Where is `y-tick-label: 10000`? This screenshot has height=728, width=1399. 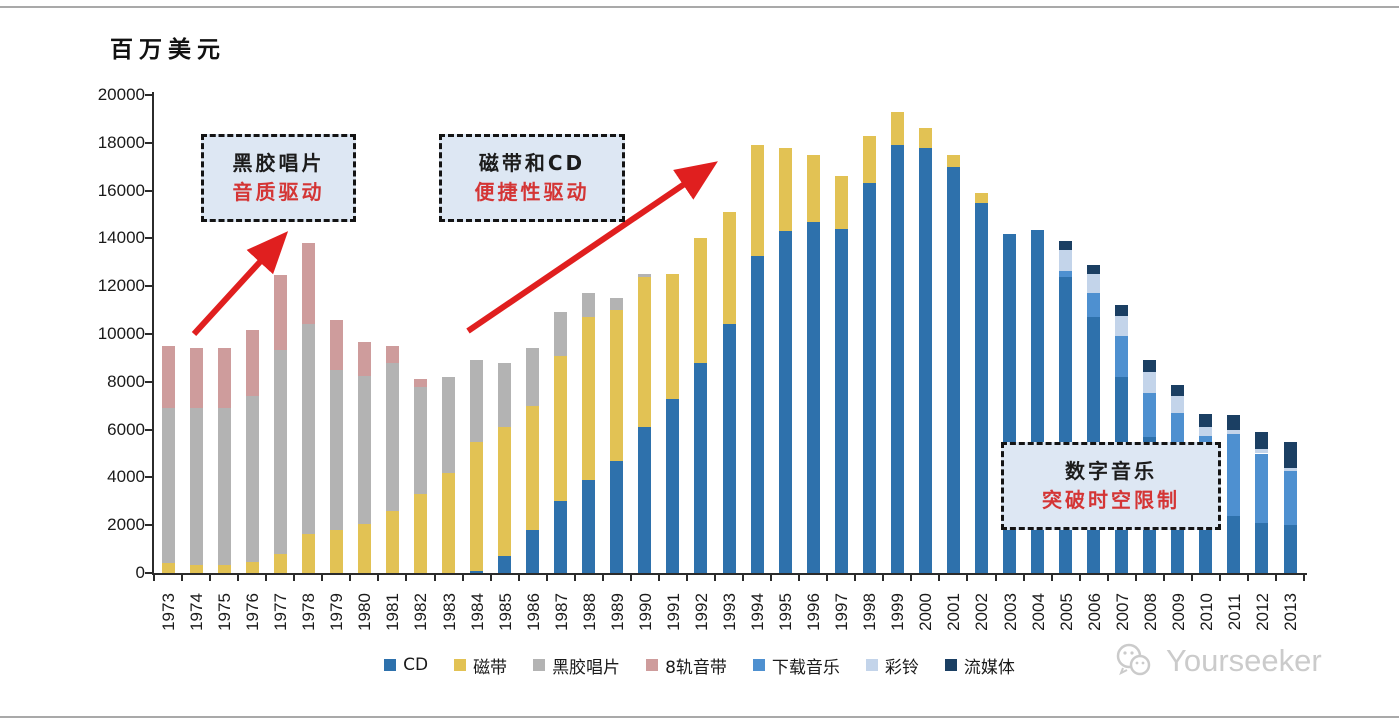
y-tick-label: 10000 is located at coordinates (121, 333).